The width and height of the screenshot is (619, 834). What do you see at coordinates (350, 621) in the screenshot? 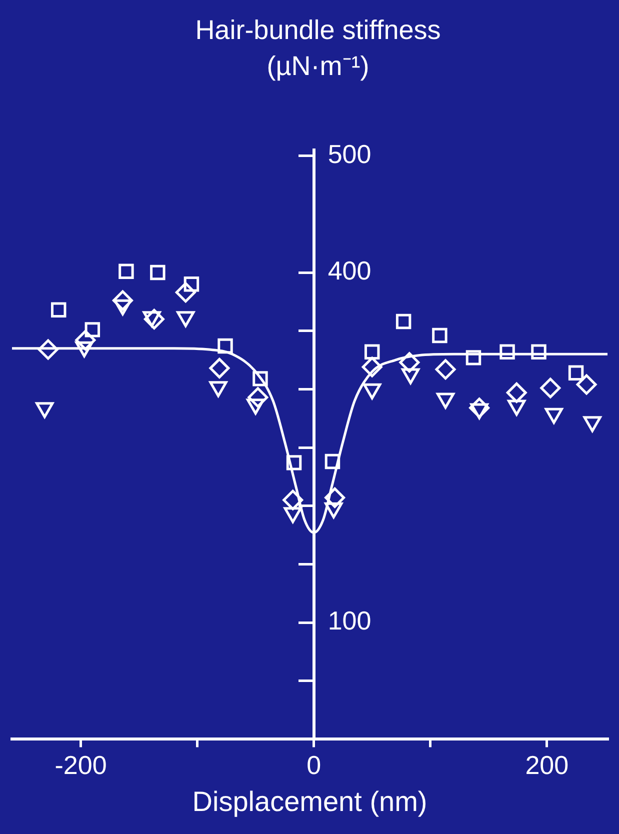
I see `y-tick-label: 100` at bounding box center [350, 621].